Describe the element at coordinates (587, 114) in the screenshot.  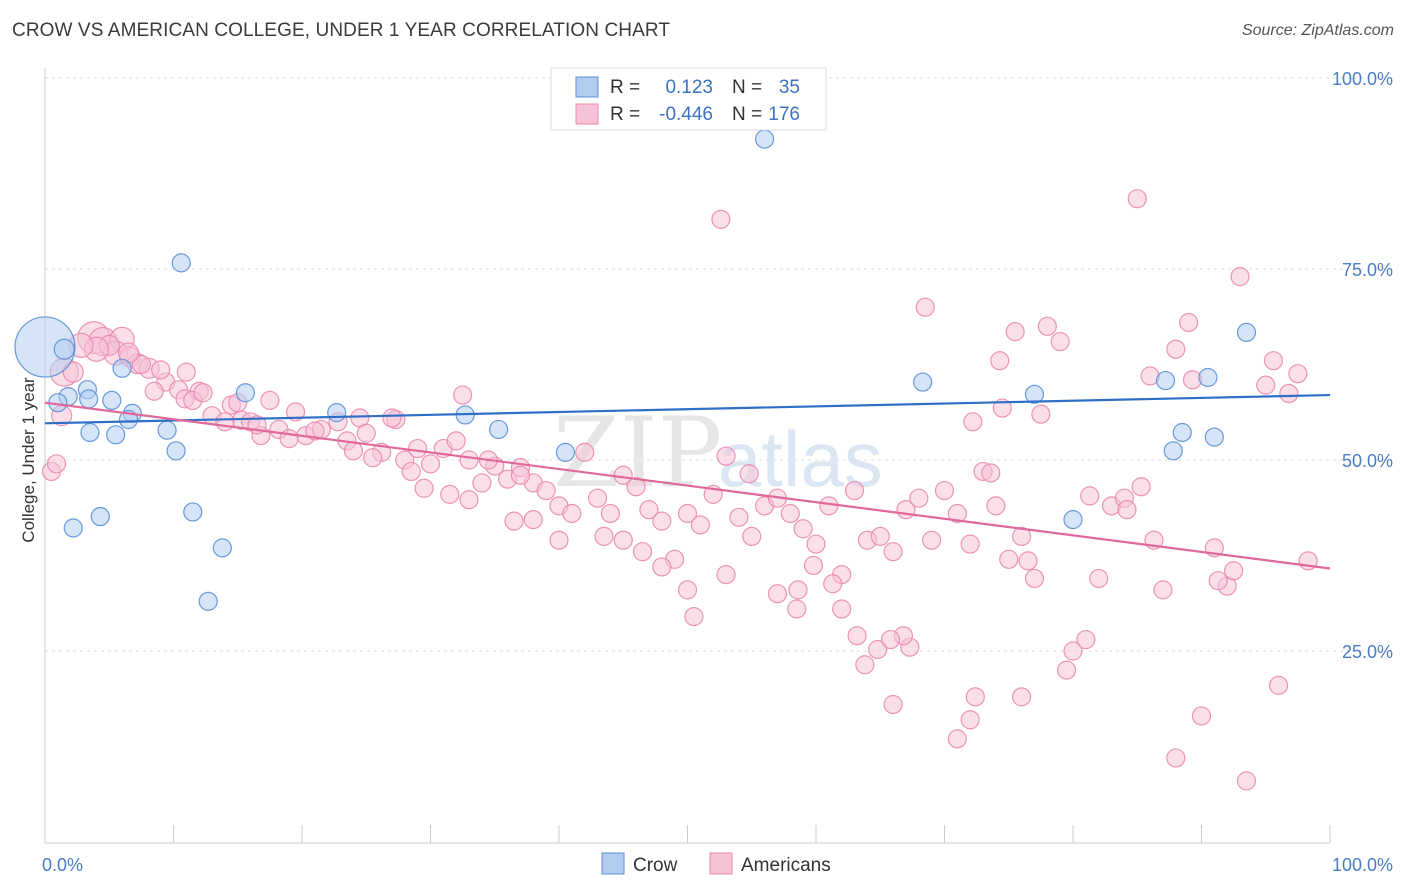
I see `stats-americans-swatch` at that location.